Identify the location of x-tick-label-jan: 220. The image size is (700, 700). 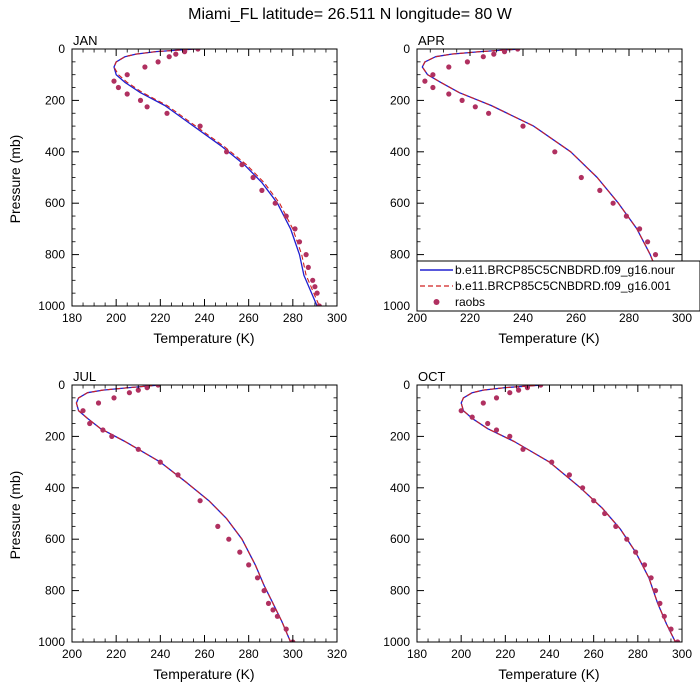
(160, 318).